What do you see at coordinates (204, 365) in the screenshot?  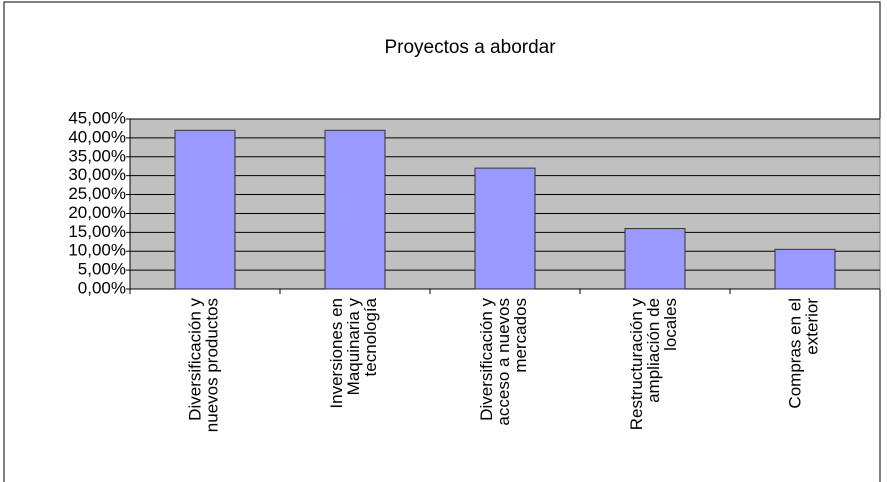 I see `x-tick-label: Diversificación ynuevos productos` at bounding box center [204, 365].